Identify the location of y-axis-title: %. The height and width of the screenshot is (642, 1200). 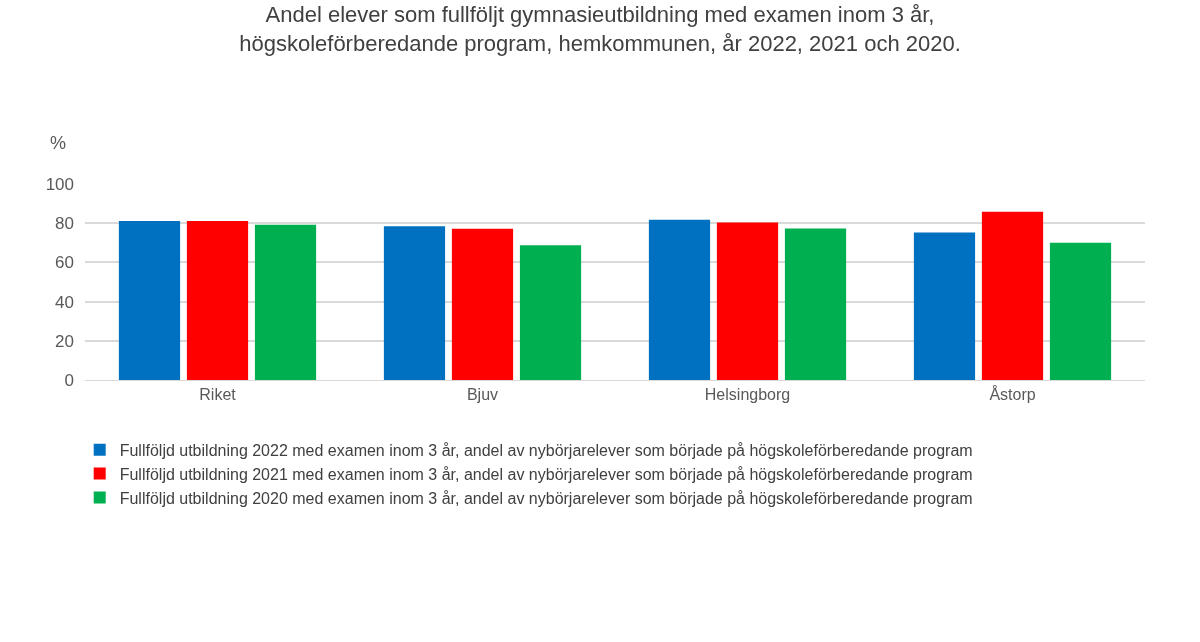
(58, 143).